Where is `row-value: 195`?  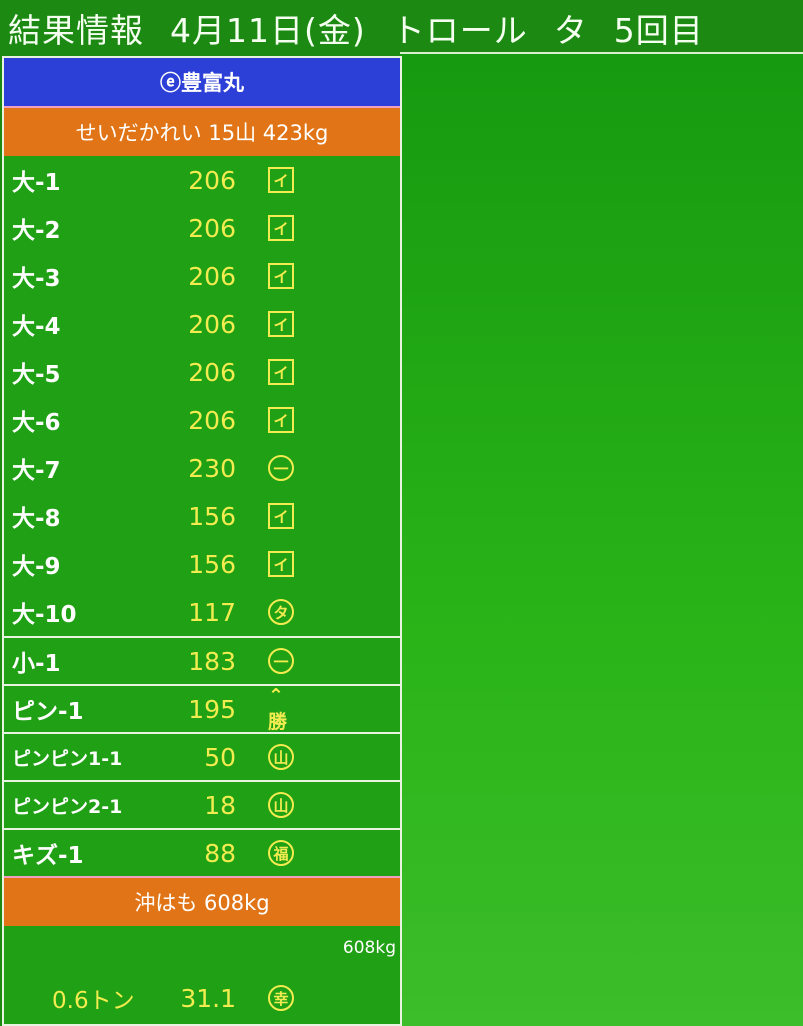
row-value: 195 is located at coordinates (212, 709).